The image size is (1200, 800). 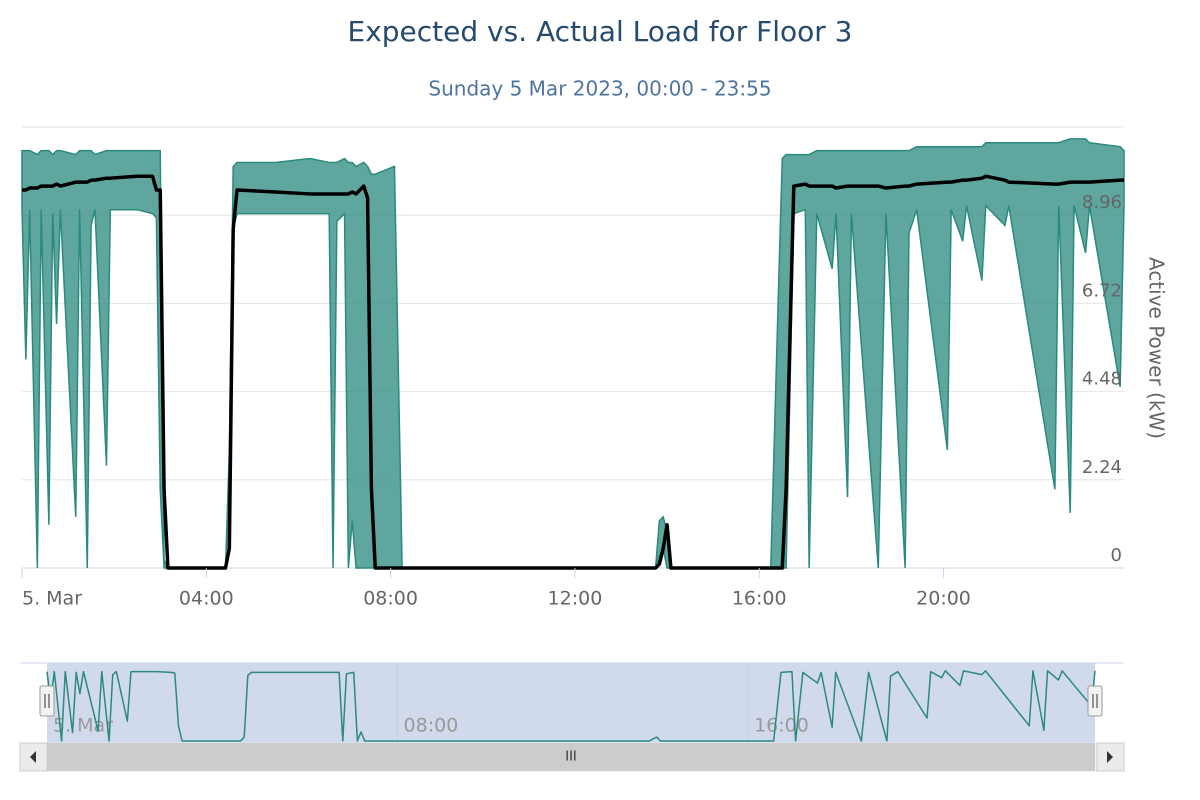 What do you see at coordinates (943, 599) in the screenshot?
I see `x-tick-label: 20:00` at bounding box center [943, 599].